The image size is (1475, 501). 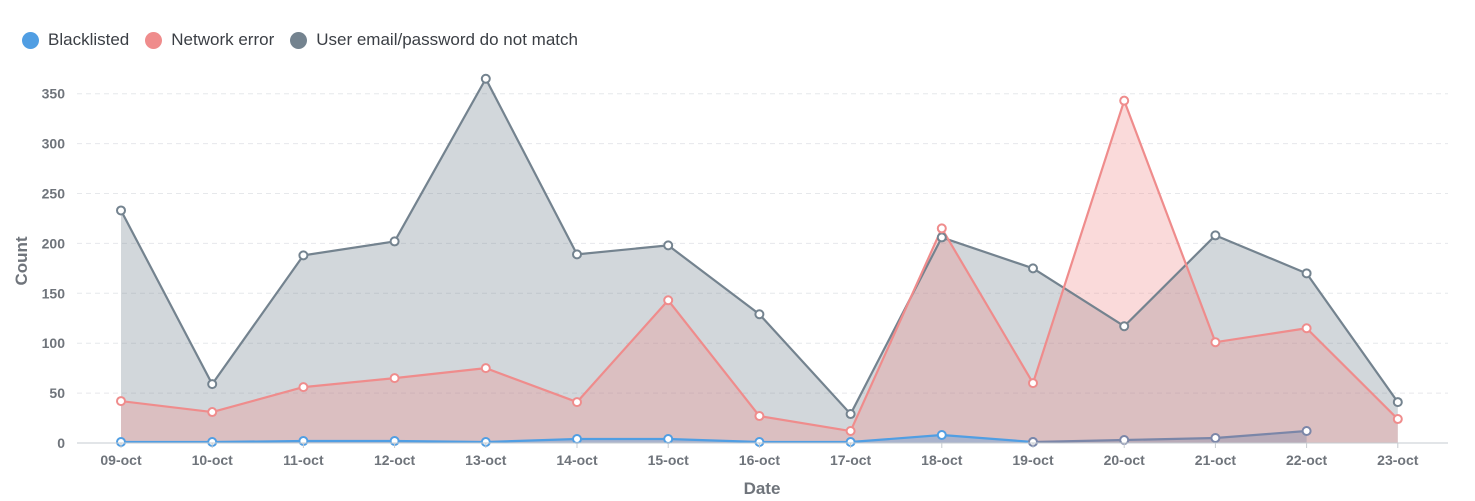 I want to click on x-tick-label: 20-oct, so click(x=1125, y=460).